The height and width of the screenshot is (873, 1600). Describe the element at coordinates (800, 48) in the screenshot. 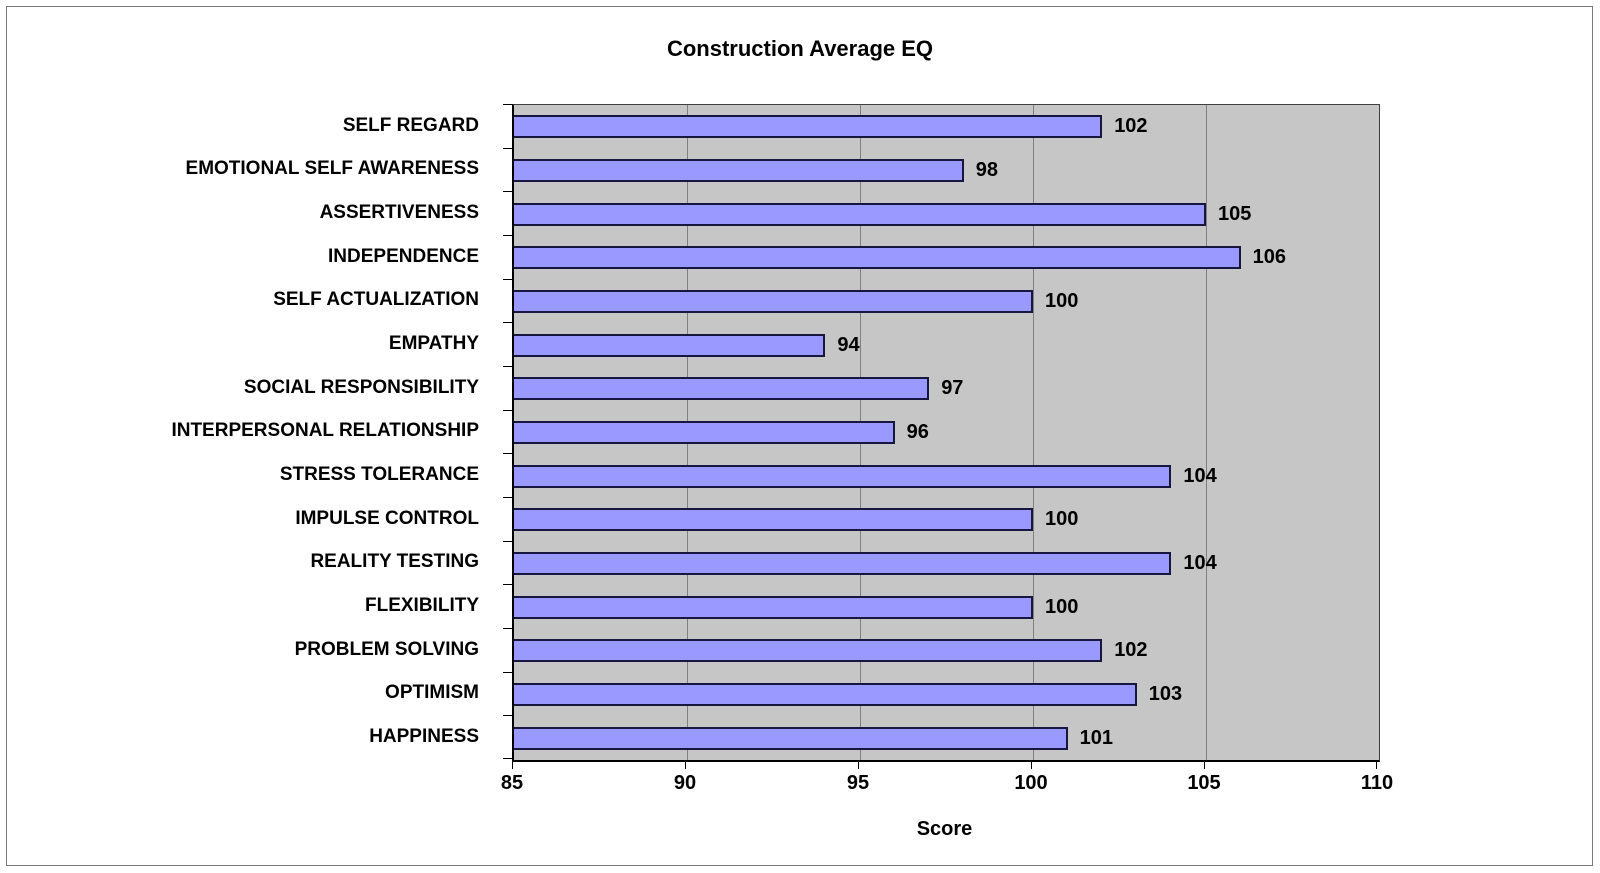

I see `chart-title: Construction Average EQ` at that location.